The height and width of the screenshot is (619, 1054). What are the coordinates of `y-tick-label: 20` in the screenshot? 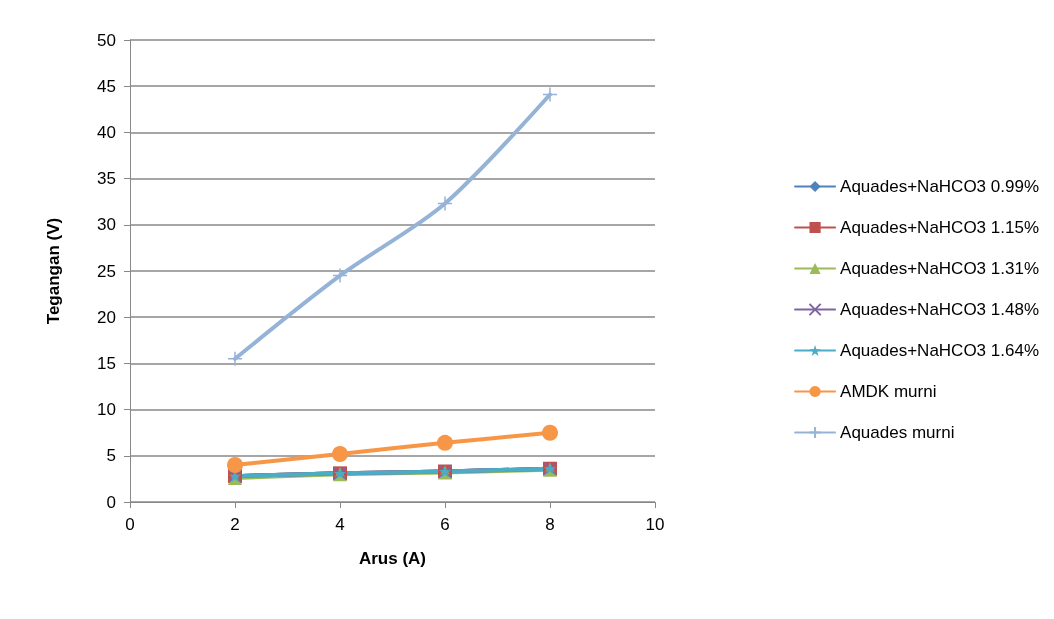 It's located at (106, 317).